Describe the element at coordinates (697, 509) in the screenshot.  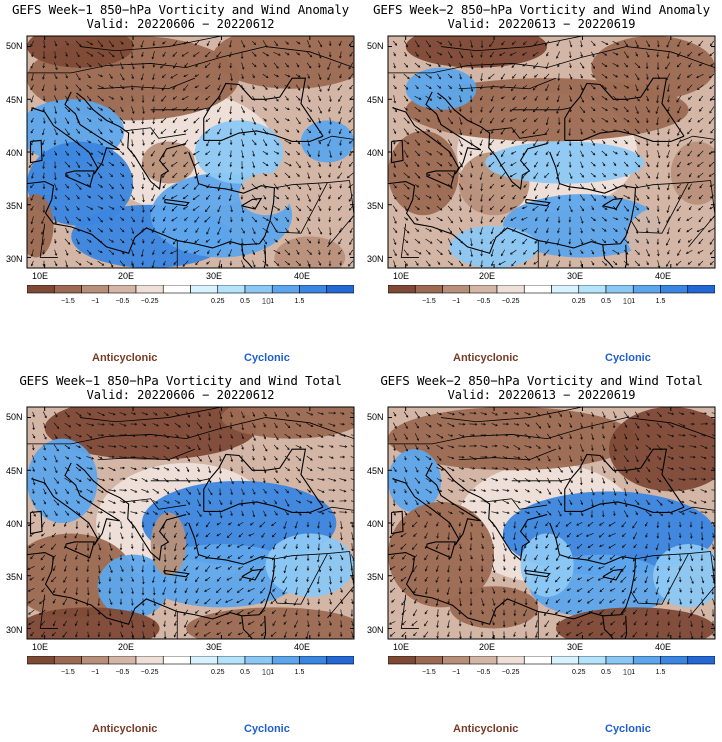
I see `country-border` at that location.